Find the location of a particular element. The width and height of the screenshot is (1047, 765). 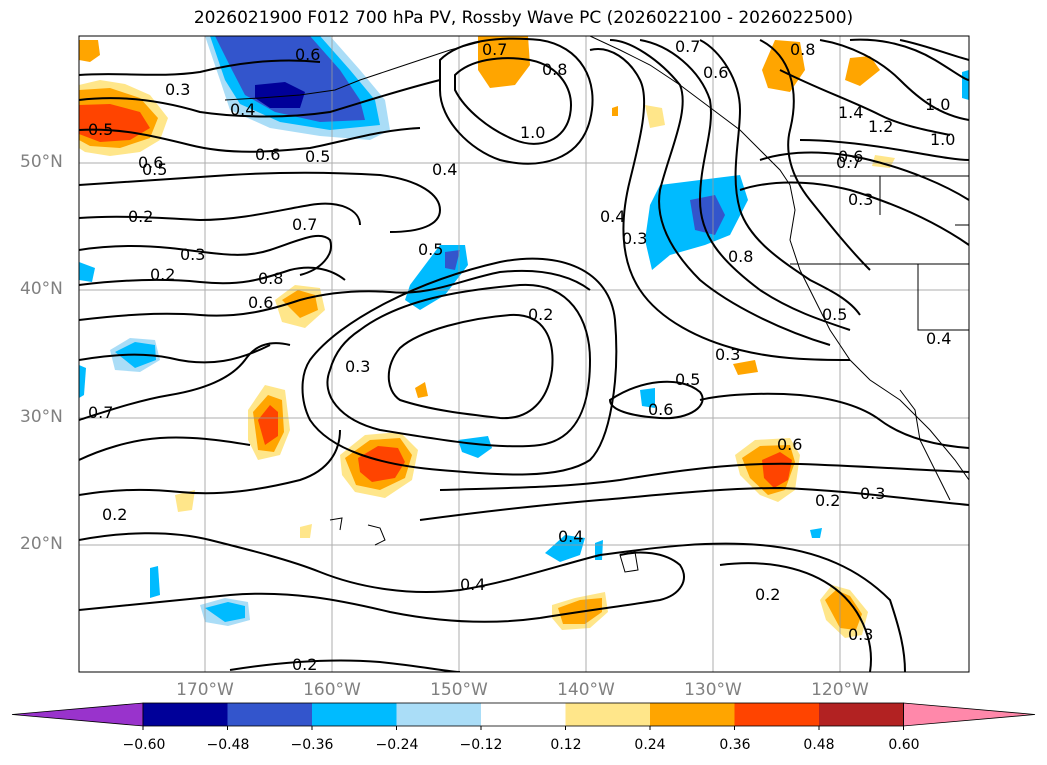

lon-label: 120°W is located at coordinates (840, 690).